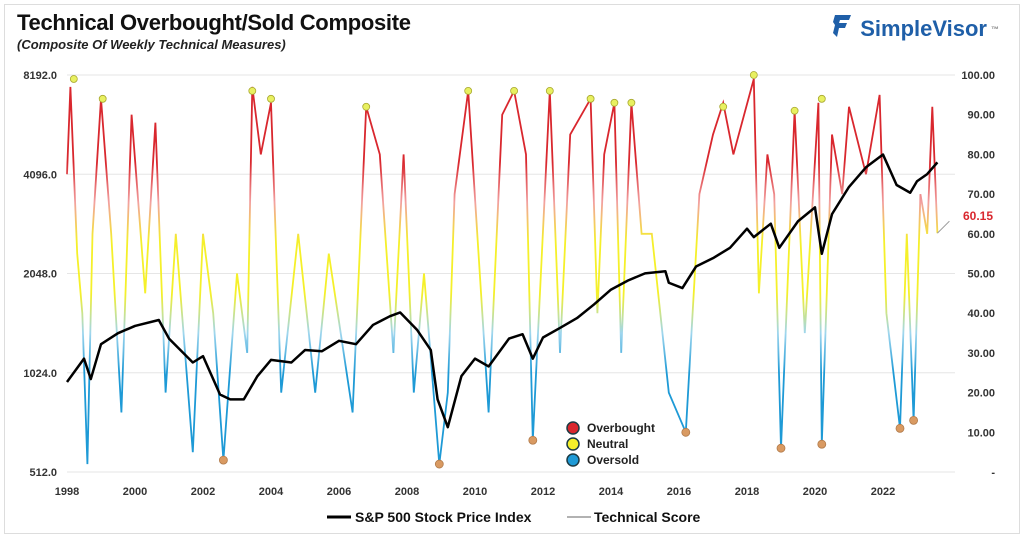 The height and width of the screenshot is (542, 1024). I want to click on left-tick-label: 8192.0, so click(40, 76).